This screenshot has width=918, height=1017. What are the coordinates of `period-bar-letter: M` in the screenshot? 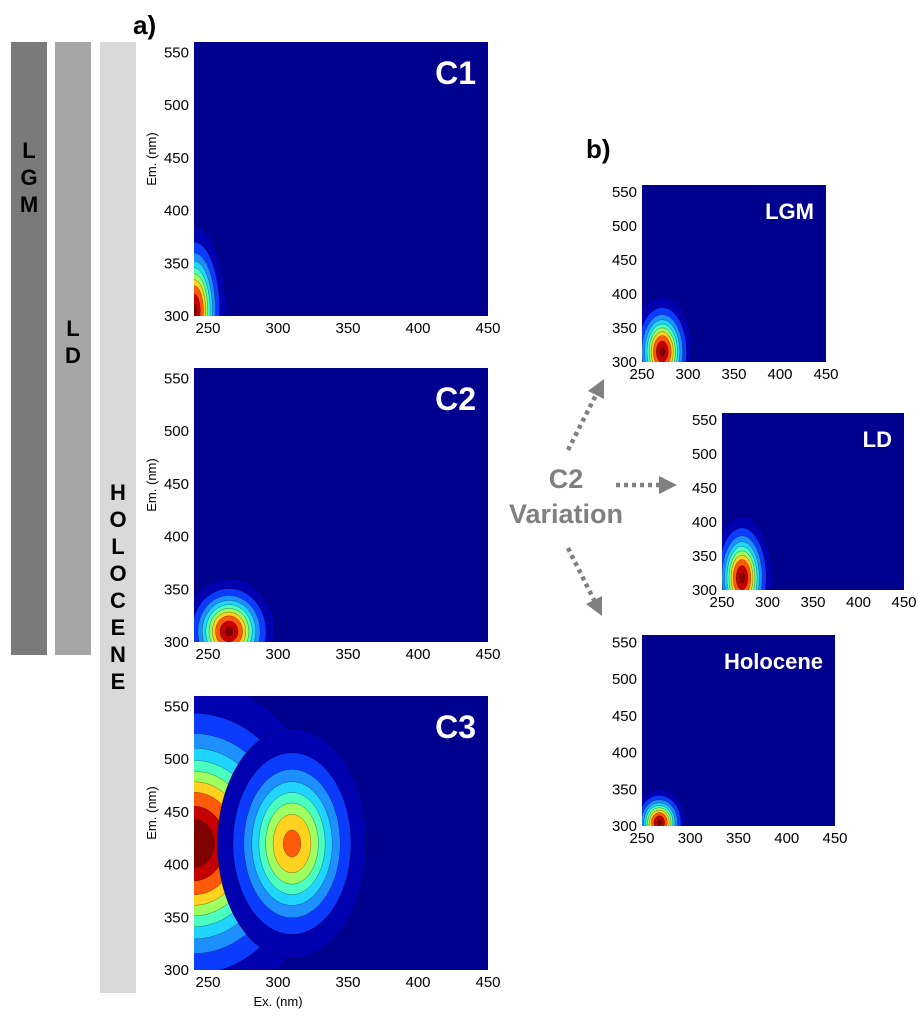 It's located at (29, 204).